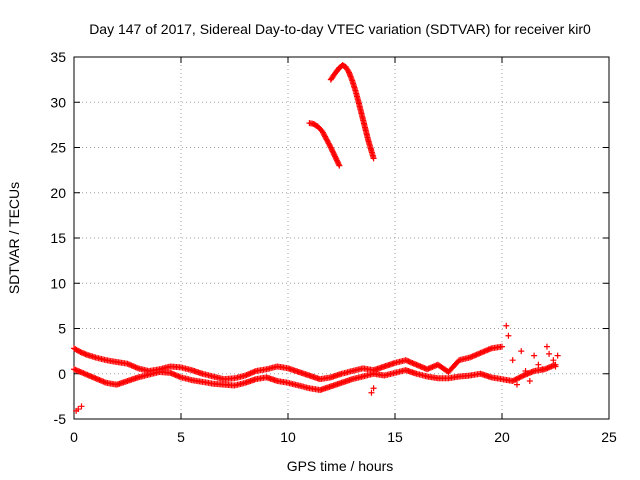 This screenshot has width=640, height=480. Describe the element at coordinates (74, 437) in the screenshot. I see `x-tick-label: 0` at that location.